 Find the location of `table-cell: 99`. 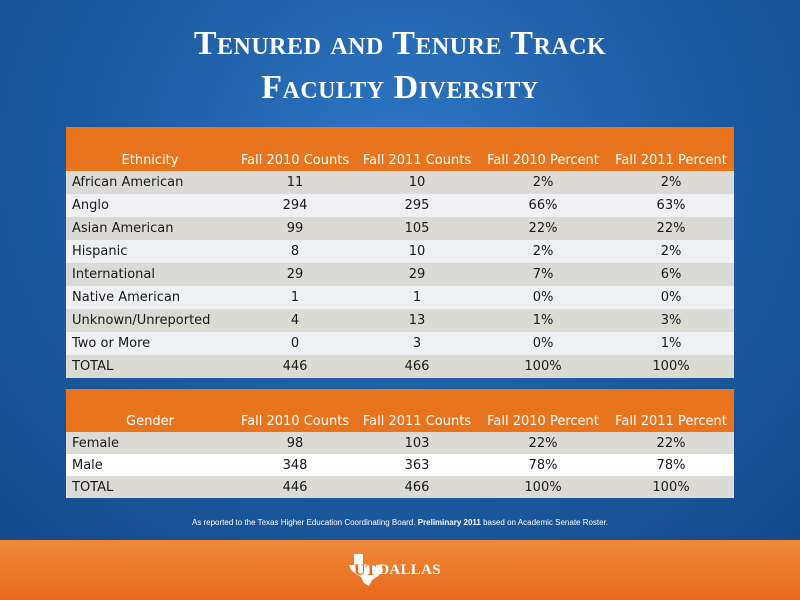

table-cell: 99 is located at coordinates (295, 228).